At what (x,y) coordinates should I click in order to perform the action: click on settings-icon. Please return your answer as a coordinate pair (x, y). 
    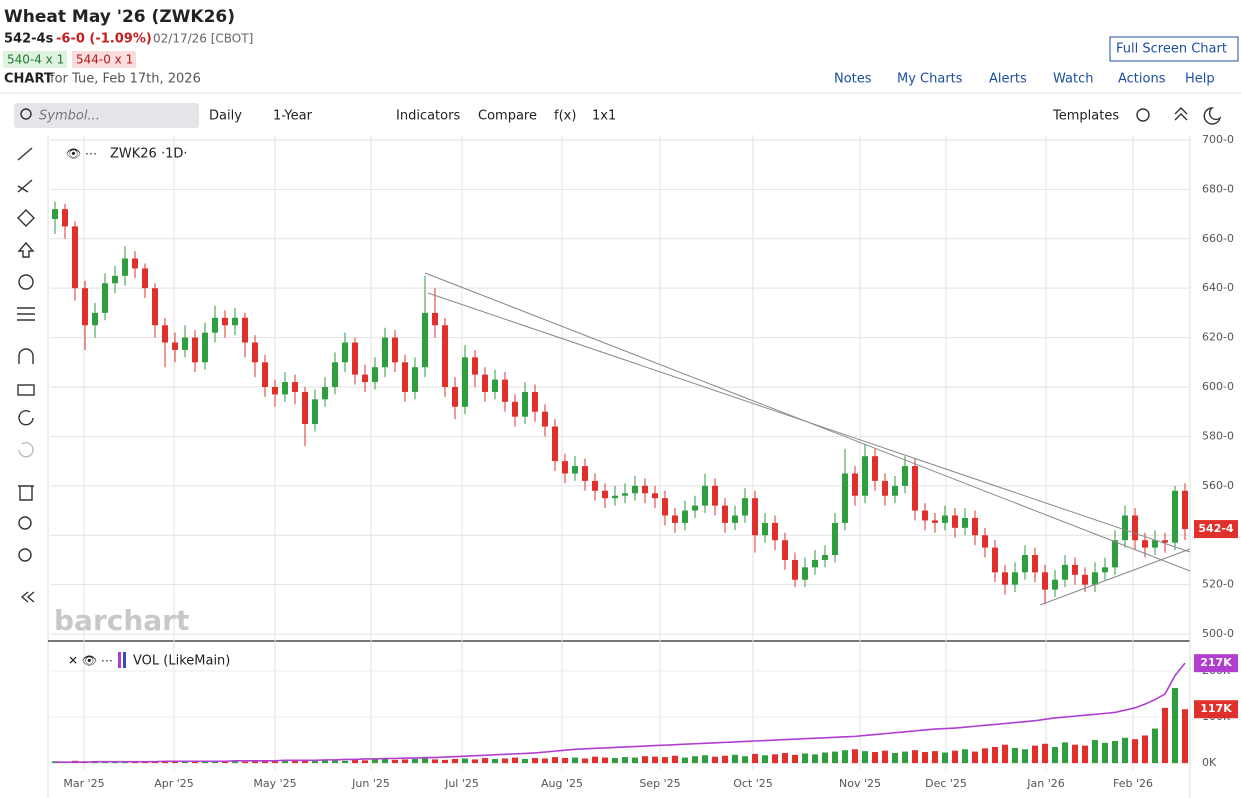
    Looking at the image, I should click on (1143, 115).